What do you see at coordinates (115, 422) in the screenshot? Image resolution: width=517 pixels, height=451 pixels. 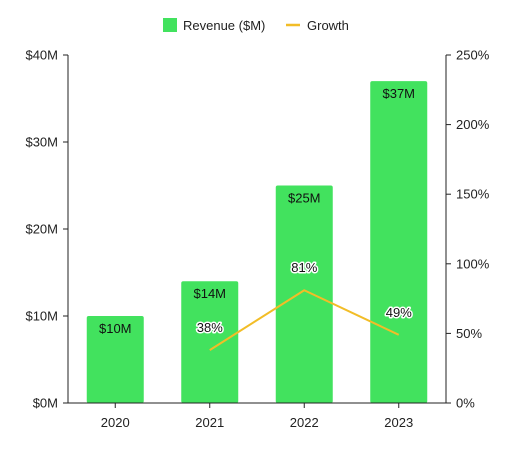 I see `x-tick-label: 2020` at bounding box center [115, 422].